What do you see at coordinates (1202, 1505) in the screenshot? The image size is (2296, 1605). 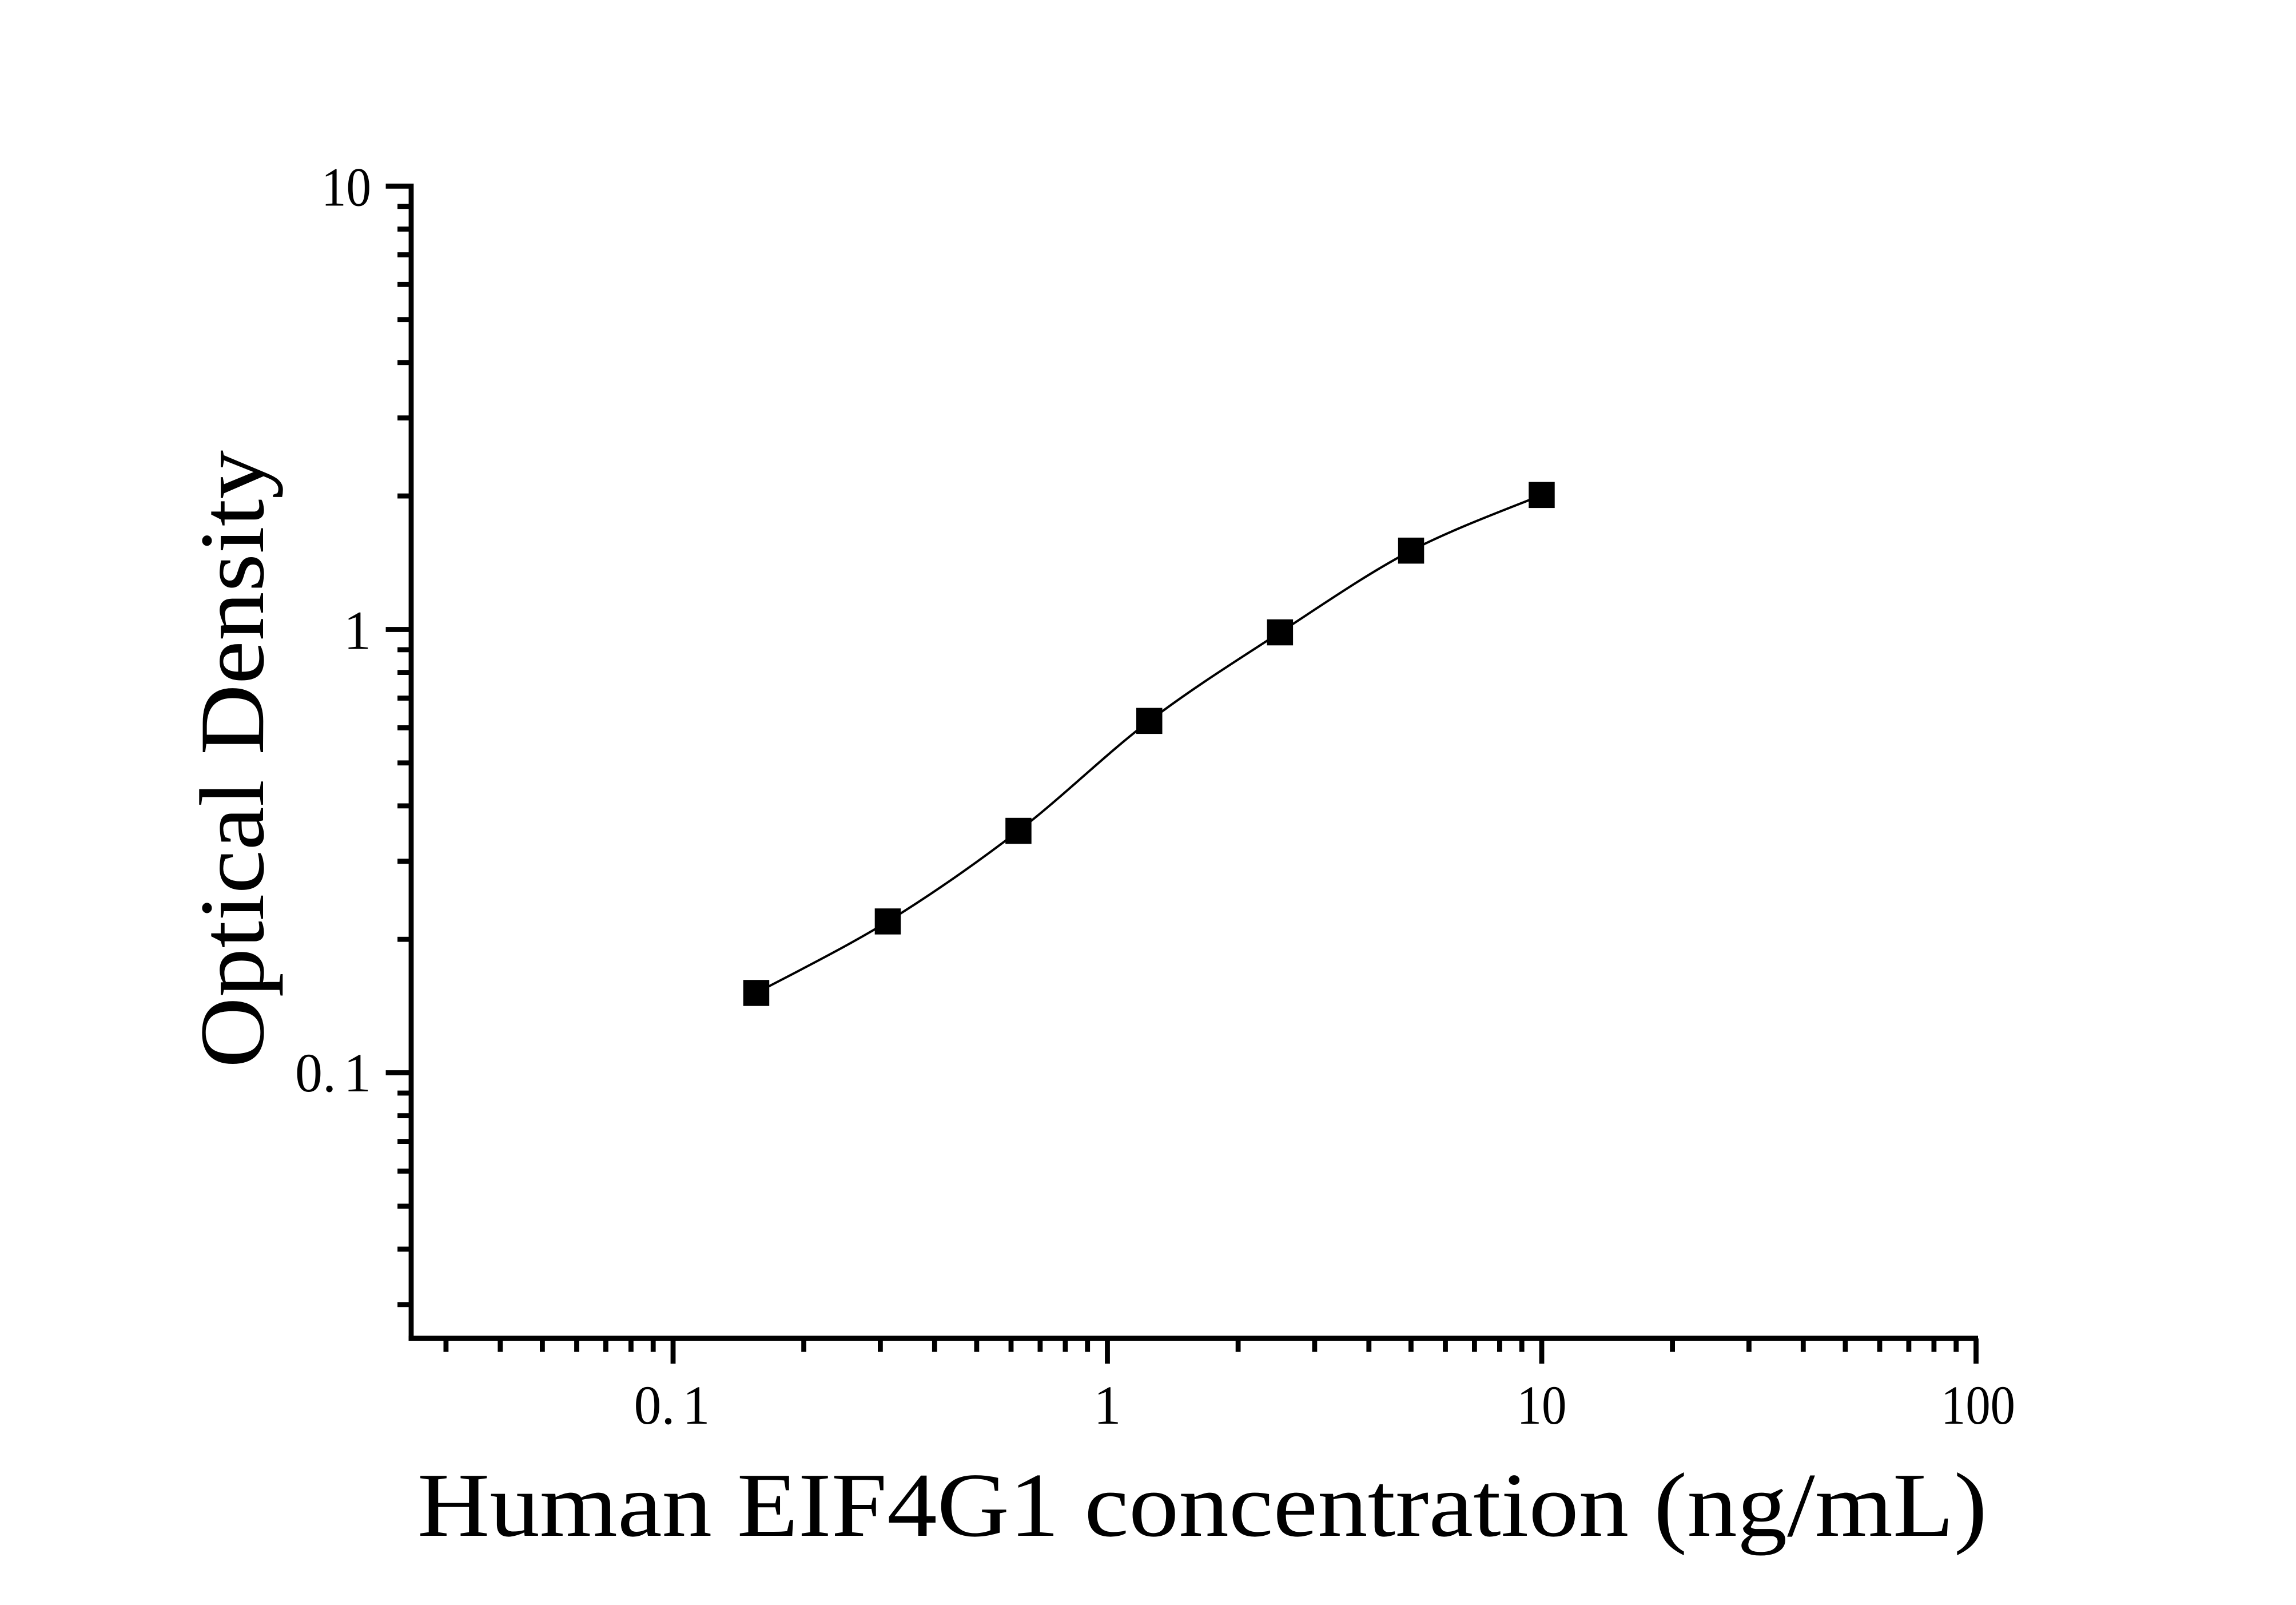 I see `svg-text:Human EIF4G1 concentration (ng: Human EIF4G1 concentration (ng/mL)` at bounding box center [1202, 1505].